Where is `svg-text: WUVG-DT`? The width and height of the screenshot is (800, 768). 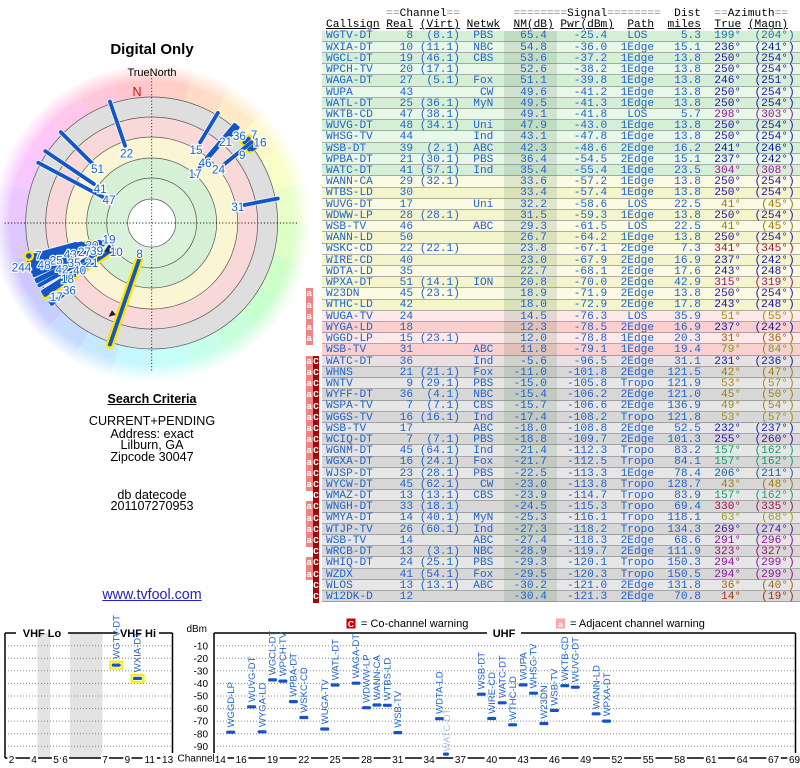
svg-text: WUVG-DT is located at coordinates (252, 679).